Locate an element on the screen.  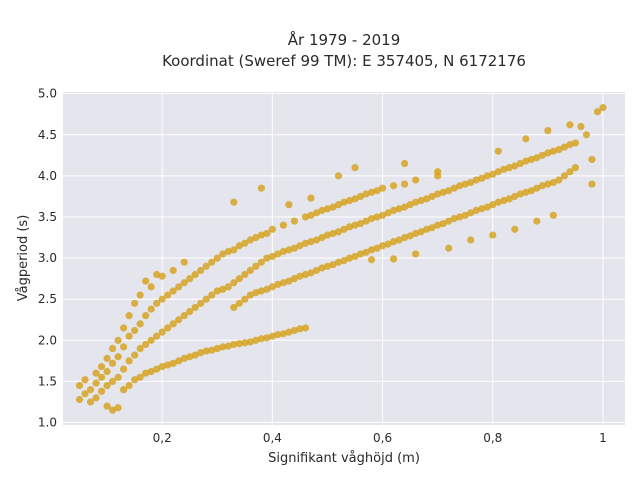
y-tick-label-3: 2.5 is located at coordinates (47, 299).